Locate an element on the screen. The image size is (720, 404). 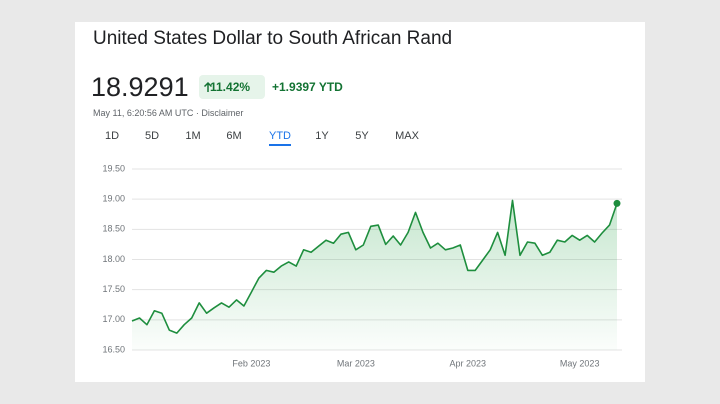
range-tab: 6M is located at coordinates (234, 136).